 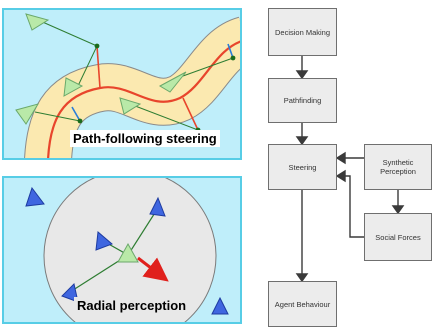 What do you see at coordinates (302, 100) in the screenshot?
I see `pathfinding-box: Pathfinding` at bounding box center [302, 100].